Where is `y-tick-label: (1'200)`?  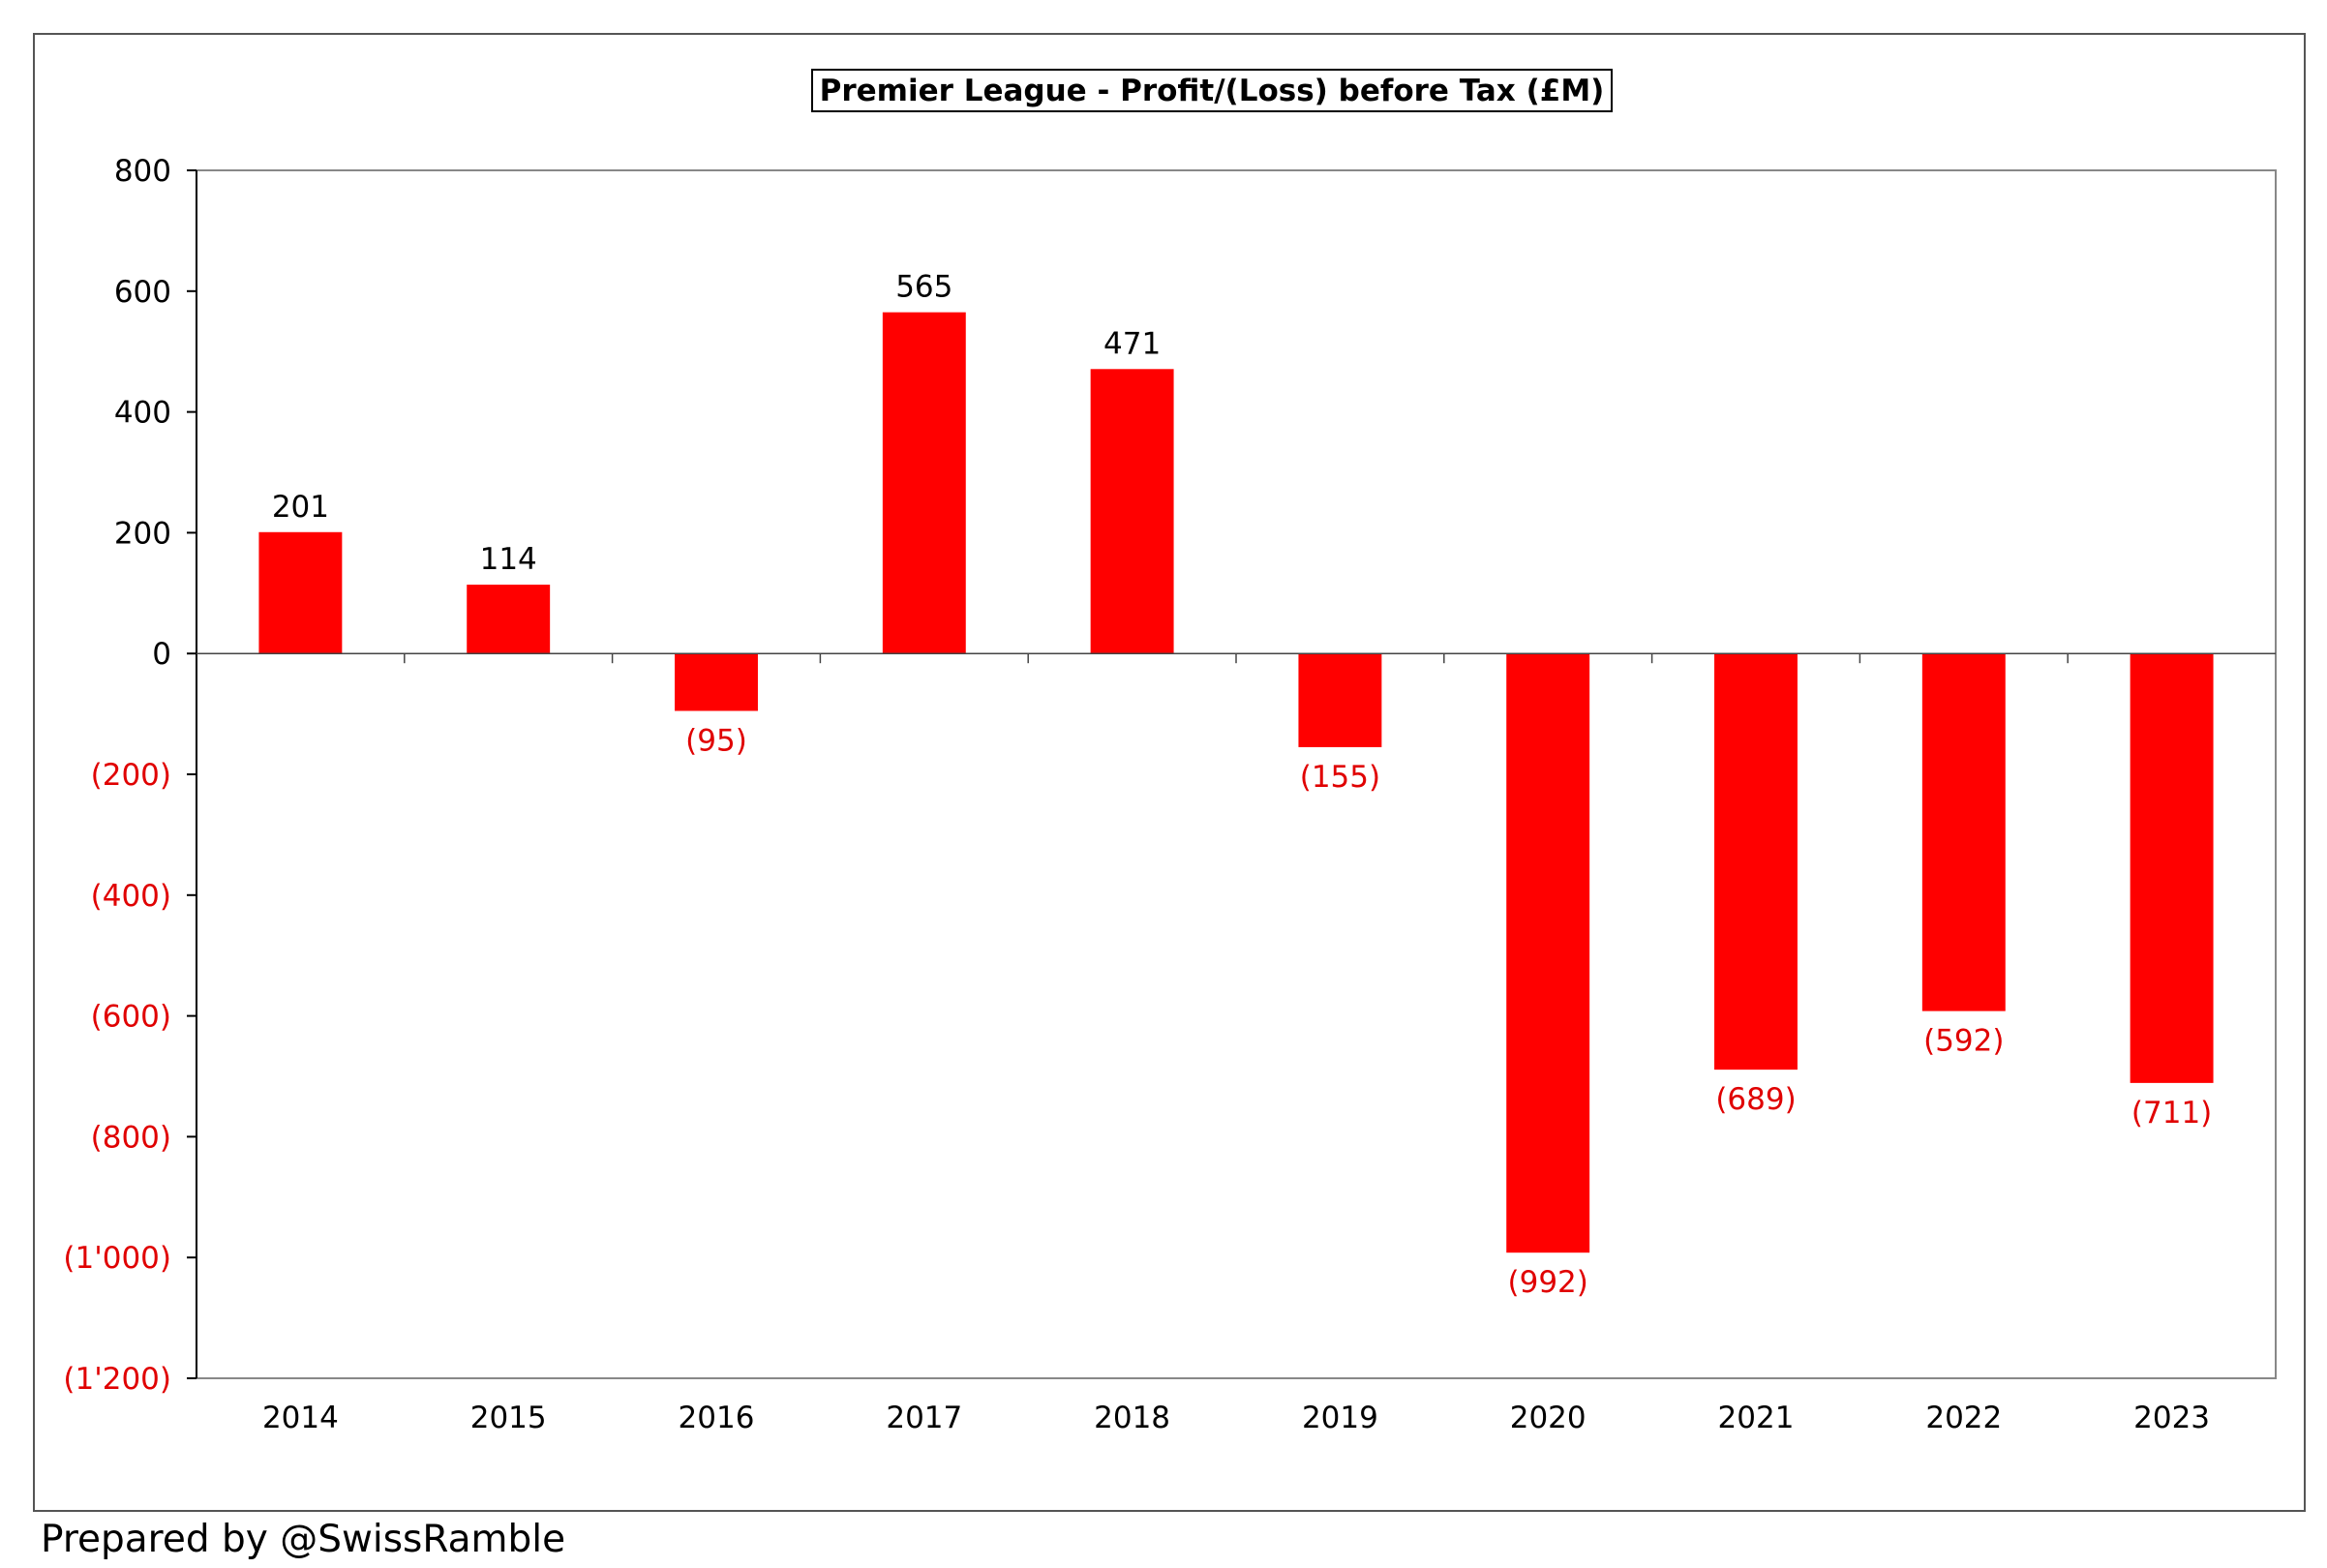 y-tick-label: (1'200) is located at coordinates (117, 1379).